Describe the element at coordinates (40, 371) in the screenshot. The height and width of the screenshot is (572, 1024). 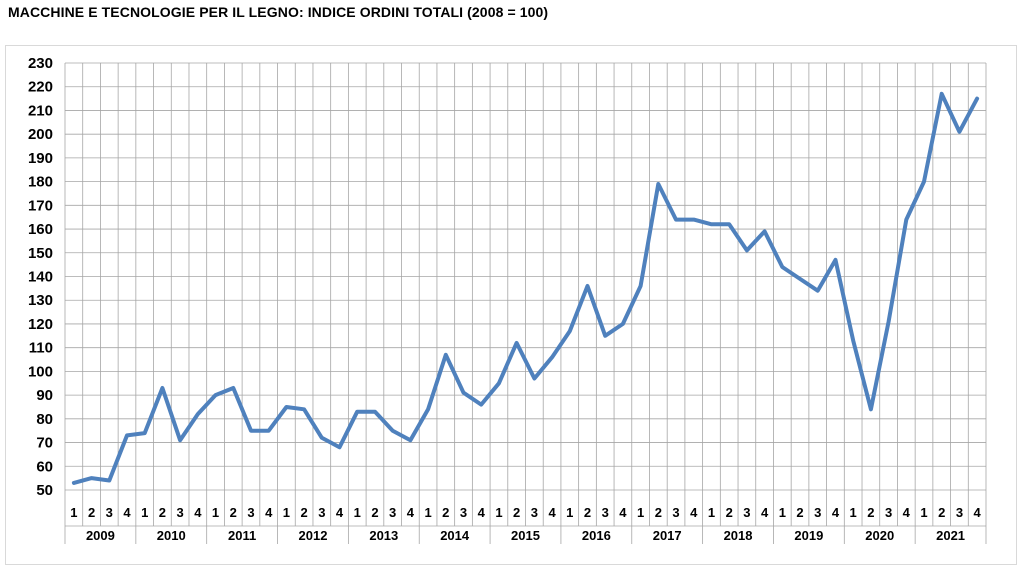
I see `y-tick-label: 100` at that location.